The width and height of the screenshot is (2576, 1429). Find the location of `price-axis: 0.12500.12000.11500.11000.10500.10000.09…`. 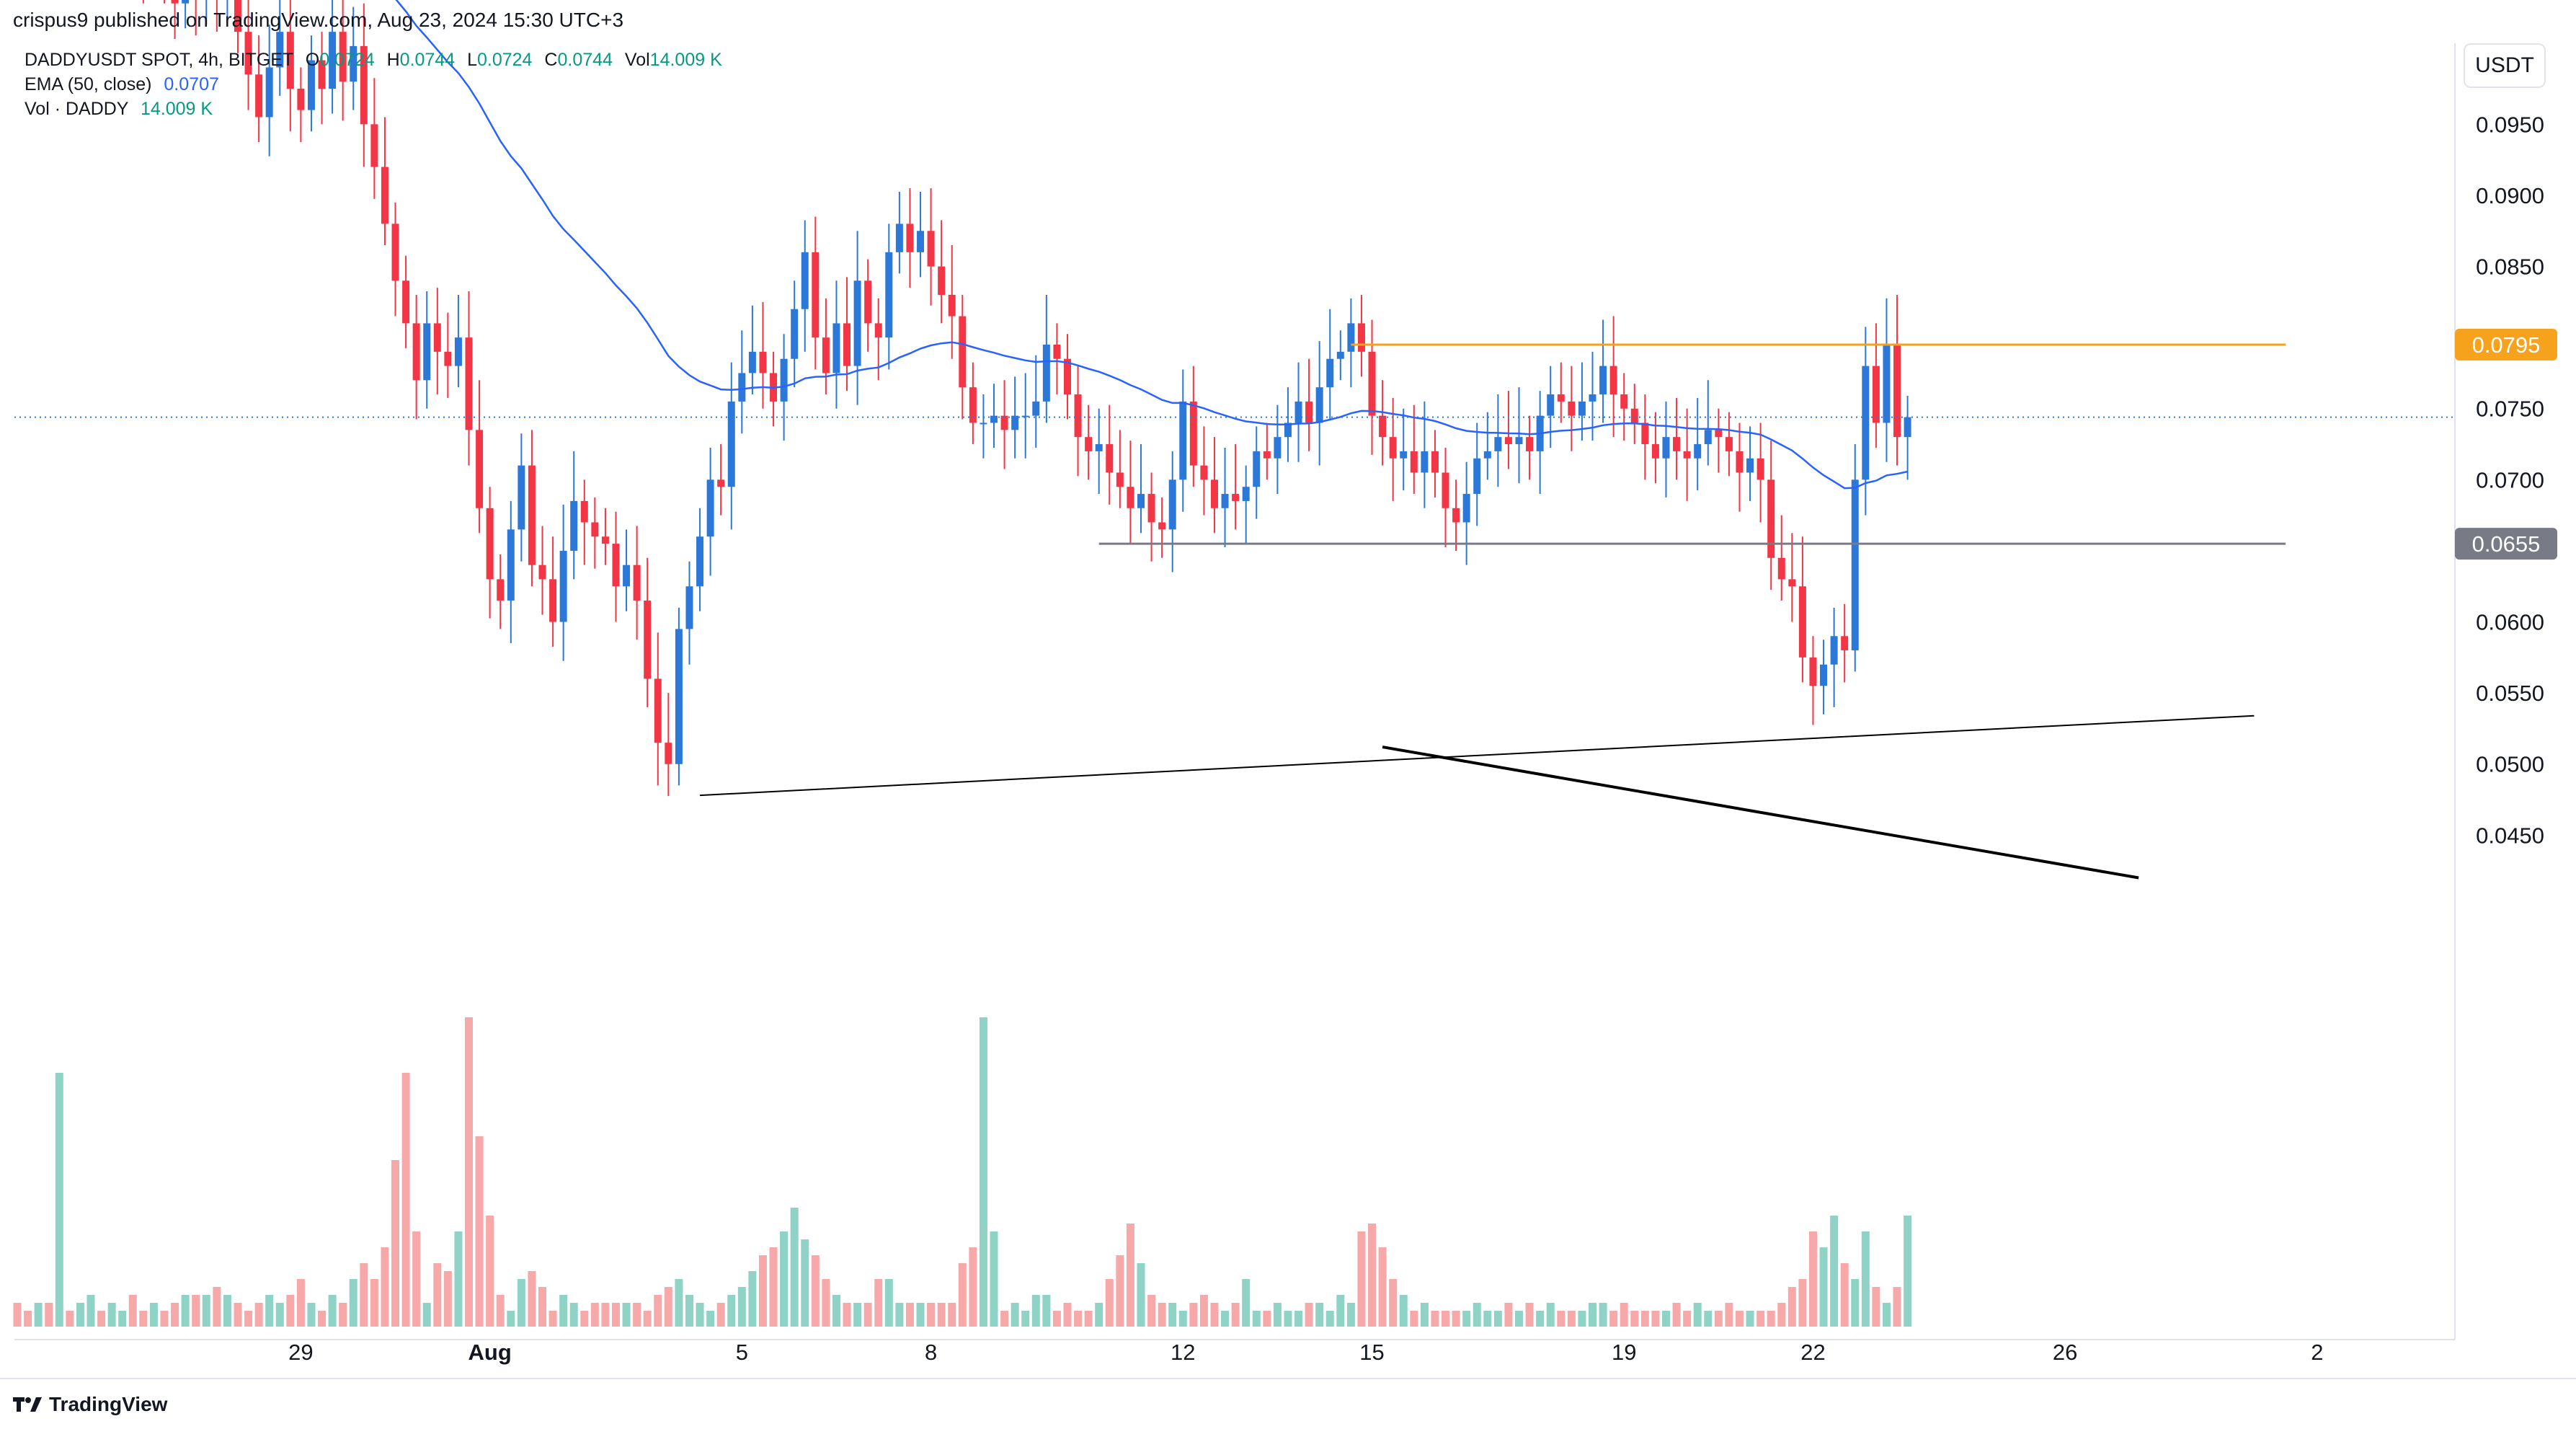

price-axis: 0.12500.12000.11500.11000.10500.10000.09… is located at coordinates (2510, 445).